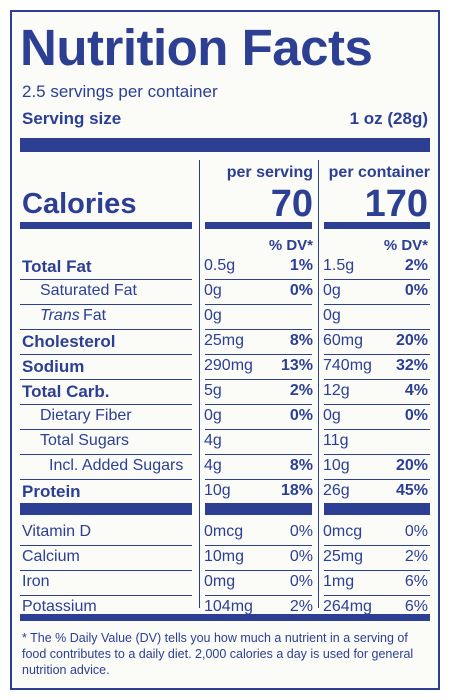 The width and height of the screenshot is (451, 700). What do you see at coordinates (51, 491) in the screenshot?
I see `nutrient-name: Protein` at bounding box center [51, 491].